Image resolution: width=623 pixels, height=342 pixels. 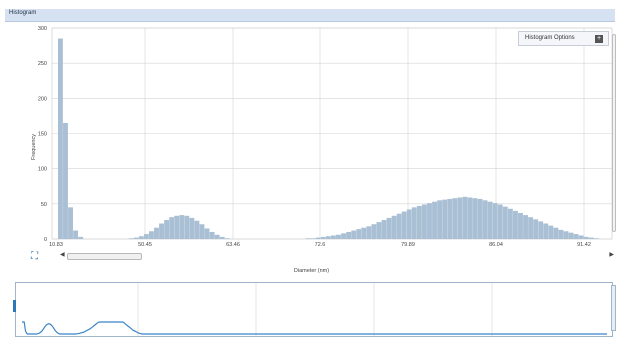 What do you see at coordinates (408, 245) in the screenshot?
I see `x-tick-label: 79.89` at bounding box center [408, 245].